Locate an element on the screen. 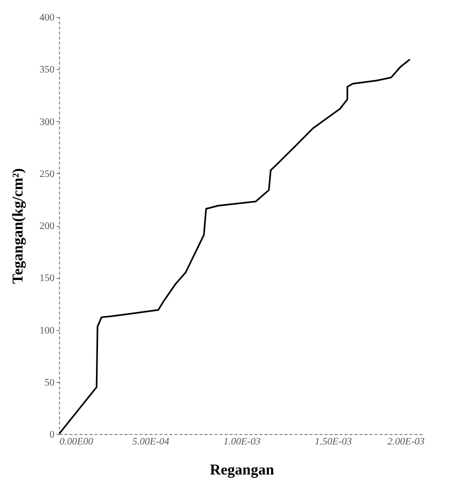  y-tick-label: 400 is located at coordinates (47, 18).